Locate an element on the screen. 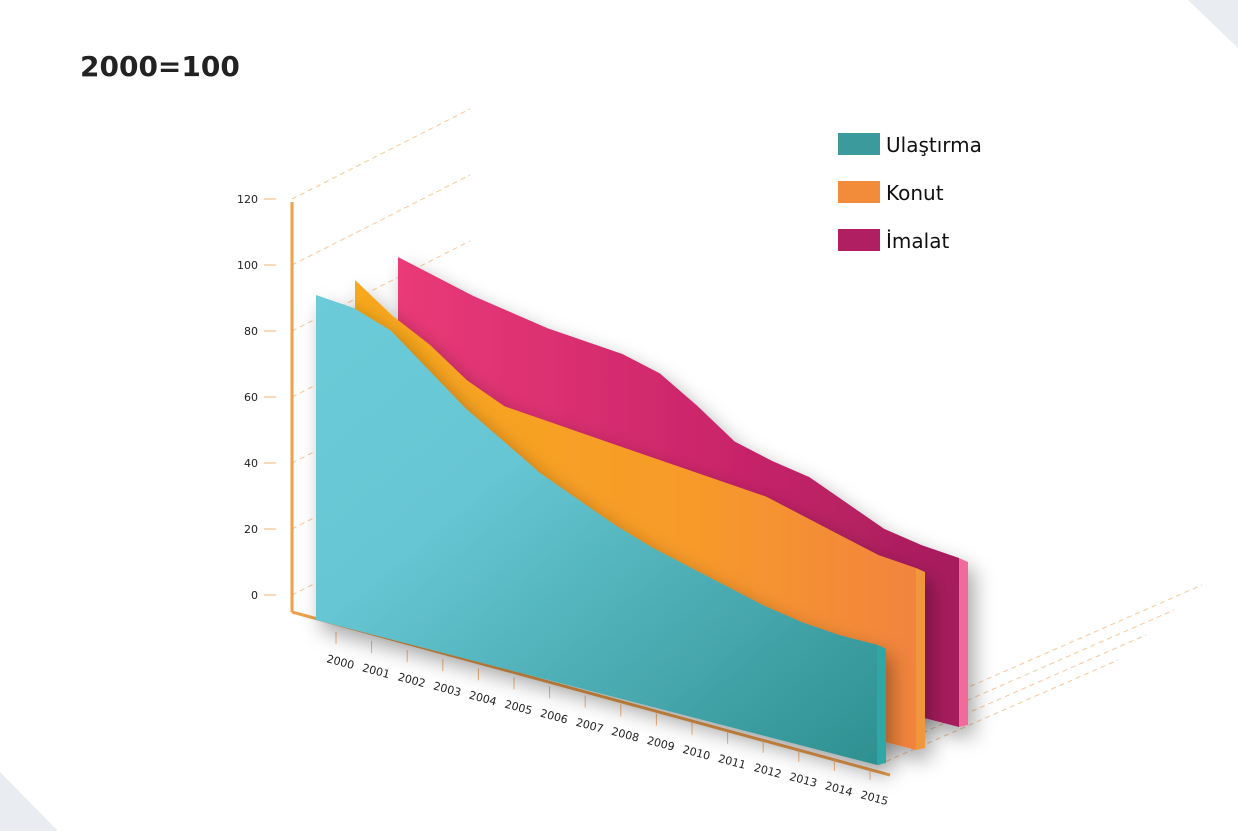 The width and height of the screenshot is (1238, 831). x-tick-label: 2011 is located at coordinates (732, 762).